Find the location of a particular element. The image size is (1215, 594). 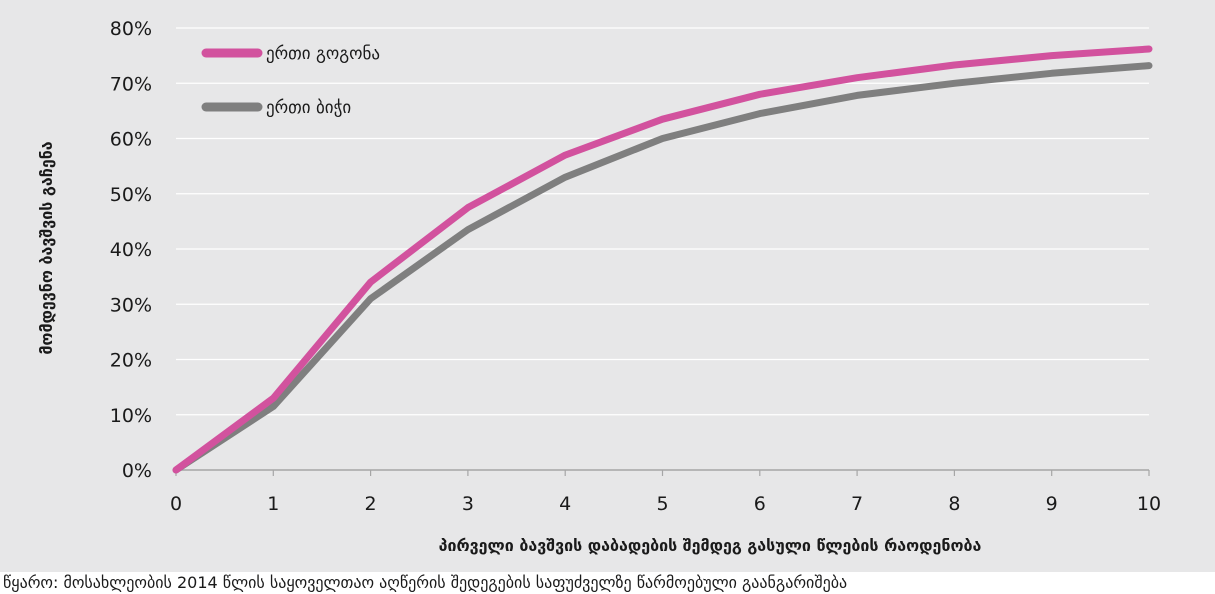

x-tick-label: 7 is located at coordinates (857, 504).